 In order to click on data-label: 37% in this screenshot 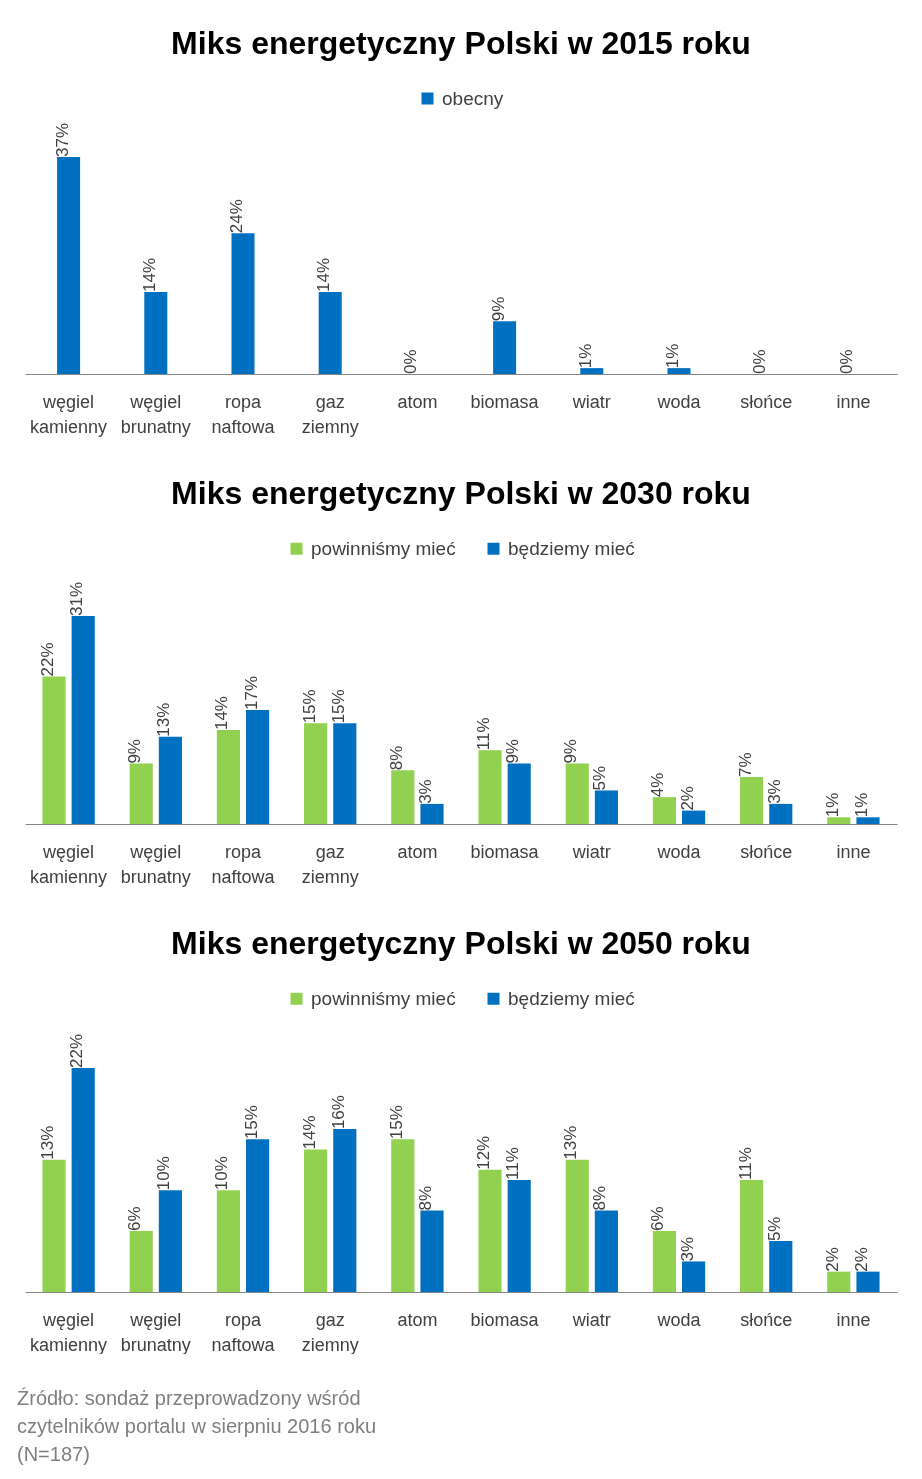, I will do `click(62, 139)`.